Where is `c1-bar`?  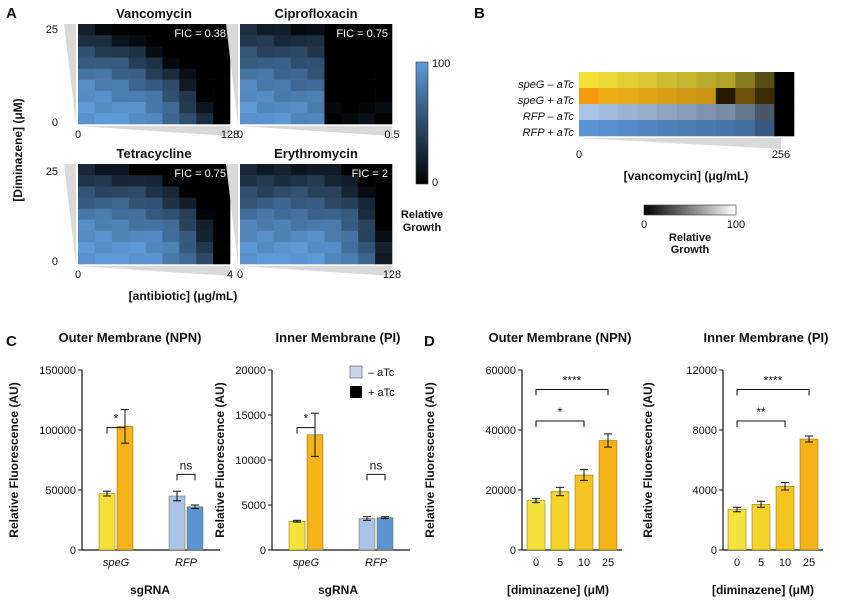
c1-bar is located at coordinates (195, 528).